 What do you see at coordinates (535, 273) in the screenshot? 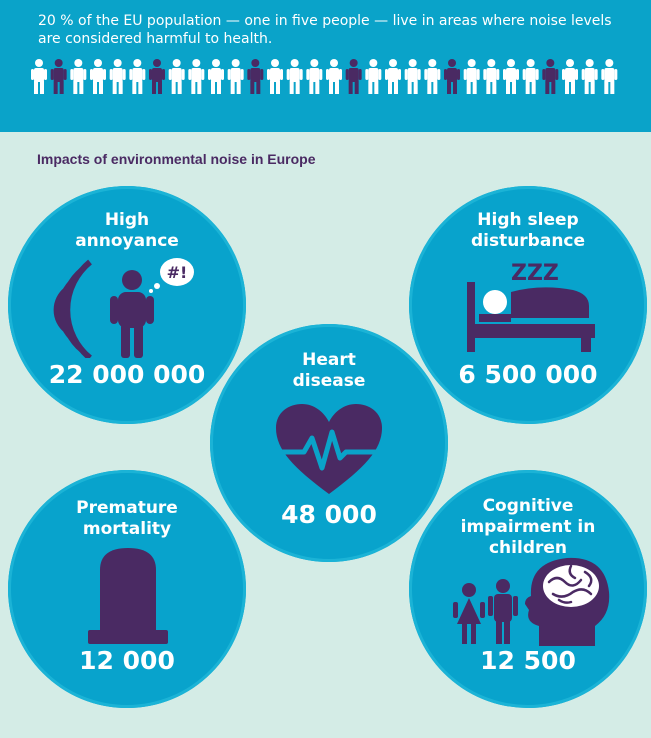
I see `sleep-text: ZZZ` at bounding box center [535, 273].